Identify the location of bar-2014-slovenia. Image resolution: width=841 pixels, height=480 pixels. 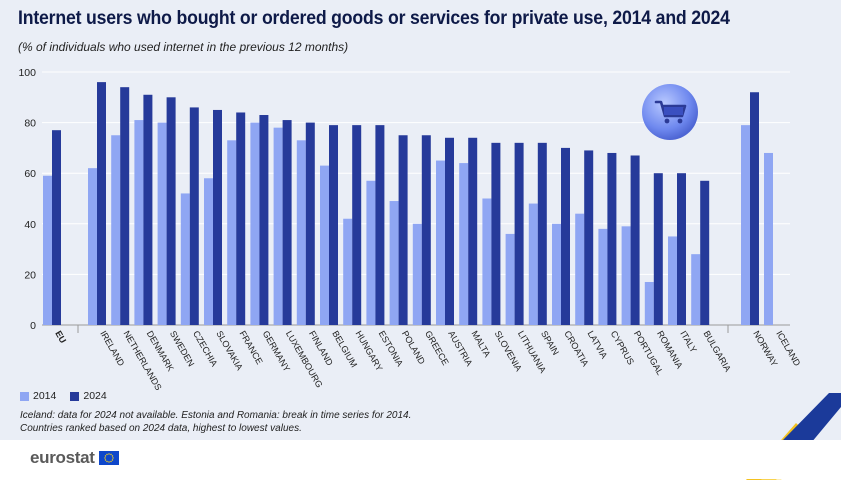
(487, 261).